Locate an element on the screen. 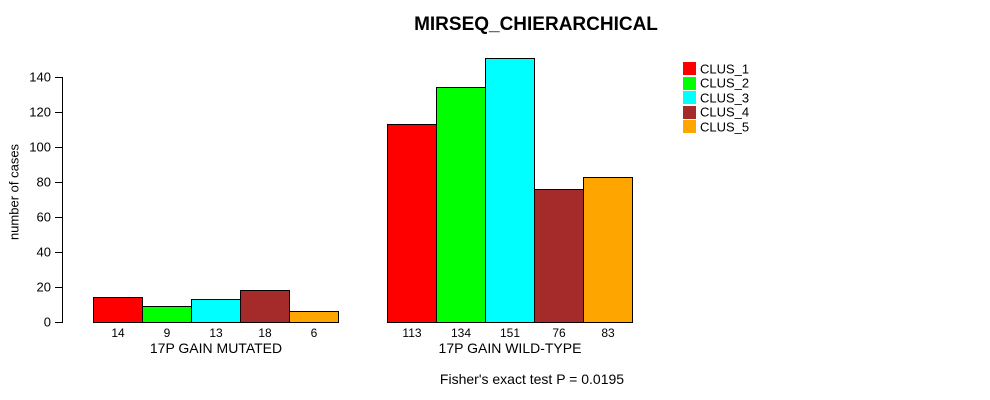  y-tick-label: 60 is located at coordinates (43, 217).